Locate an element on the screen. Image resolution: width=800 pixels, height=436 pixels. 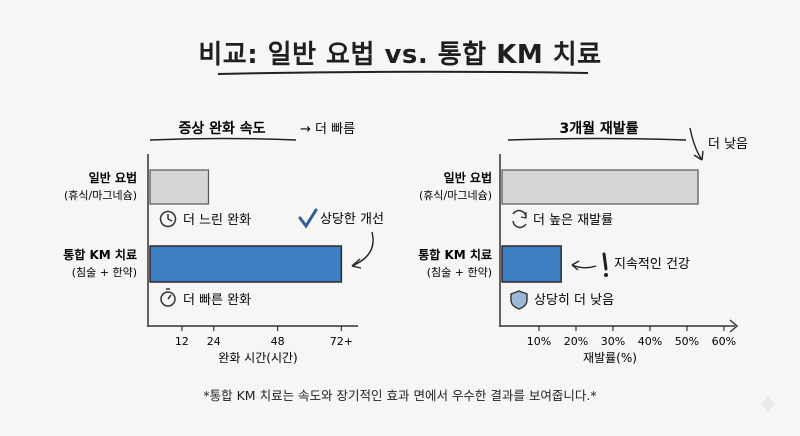
speed-chart-title-underline is located at coordinates (223, 139).